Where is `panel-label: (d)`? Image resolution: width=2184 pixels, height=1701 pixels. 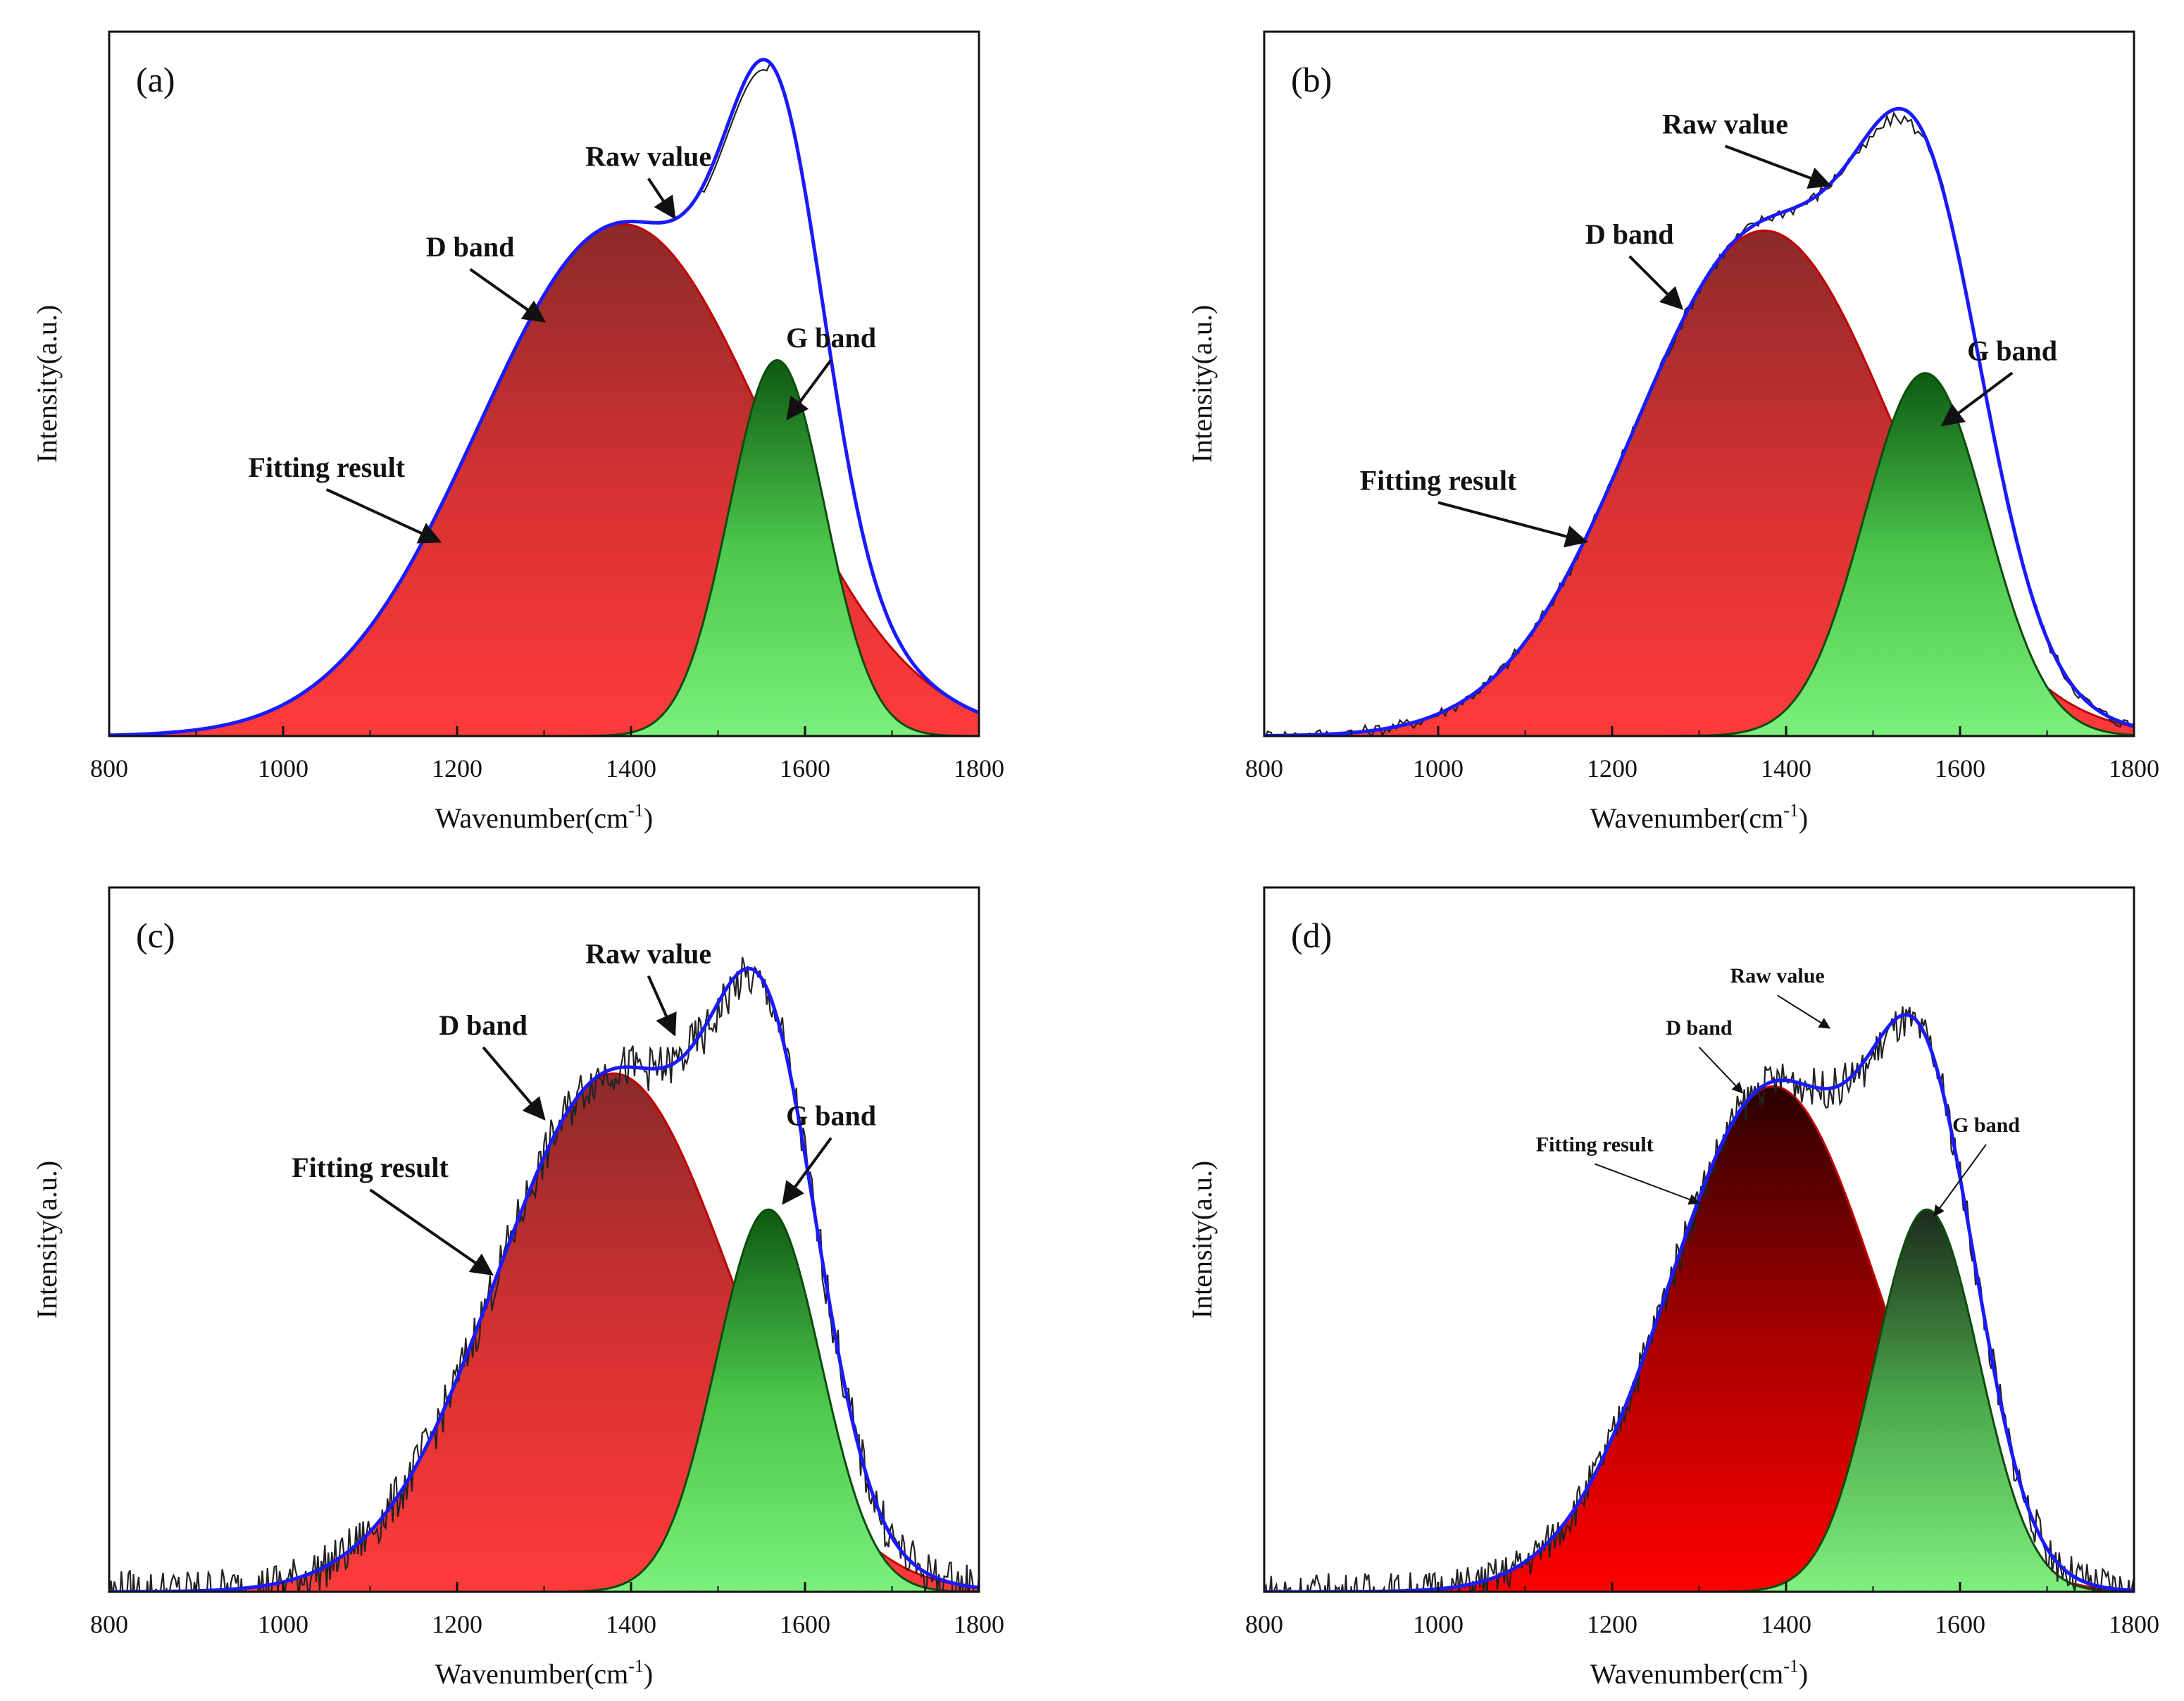
panel-label: (d) is located at coordinates (1311, 935).